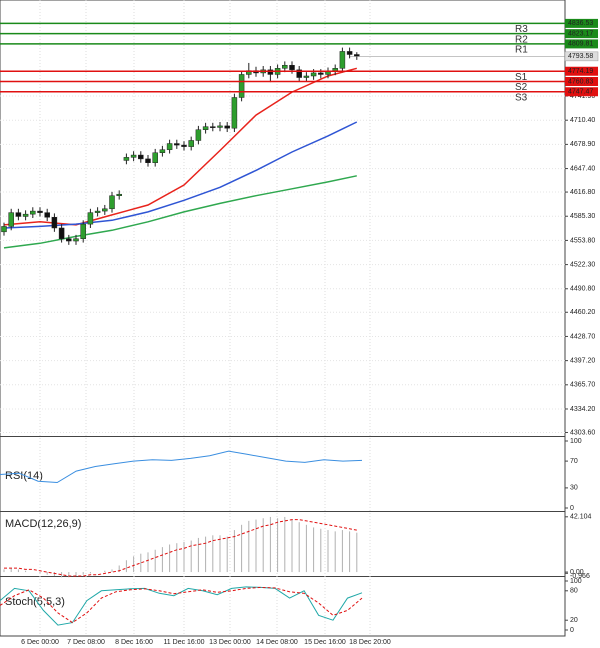 The width and height of the screenshot is (600, 648). I want to click on last-price: 4793.58, so click(580, 56).